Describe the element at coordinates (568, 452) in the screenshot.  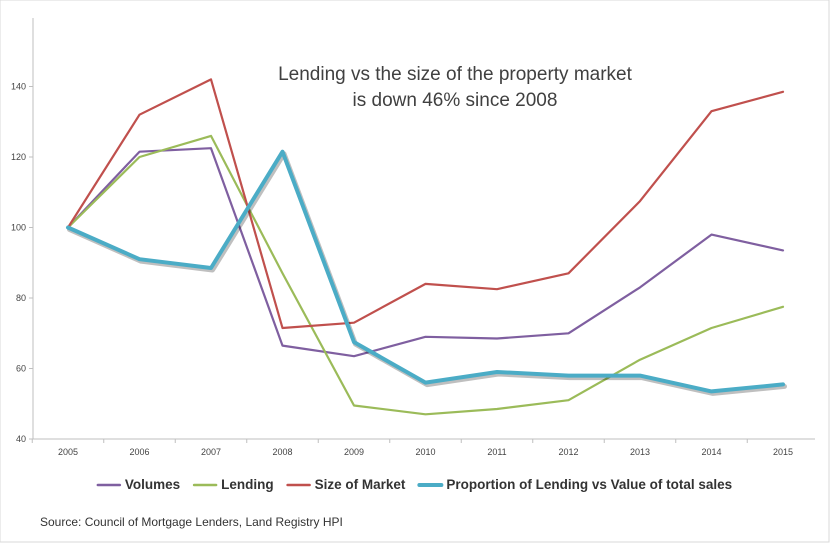
I see `x-tick-label: 2012` at that location.